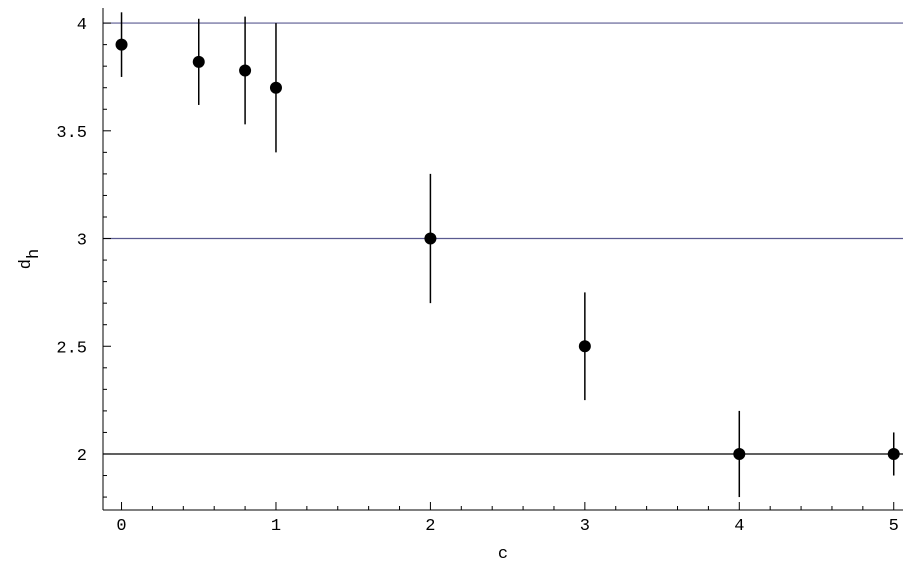  What do you see at coordinates (71, 133) in the screenshot?
I see `y-tick-label: 3.5` at bounding box center [71, 133].